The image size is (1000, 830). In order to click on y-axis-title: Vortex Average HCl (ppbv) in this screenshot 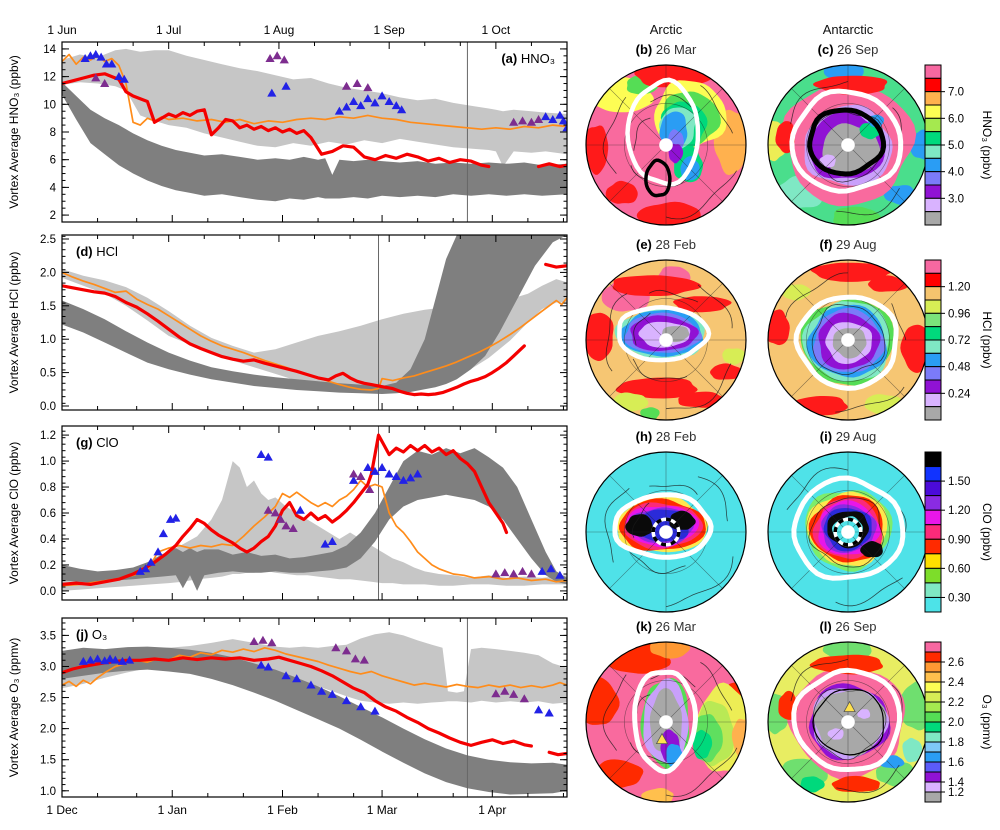, I will do `click(14, 323)`.